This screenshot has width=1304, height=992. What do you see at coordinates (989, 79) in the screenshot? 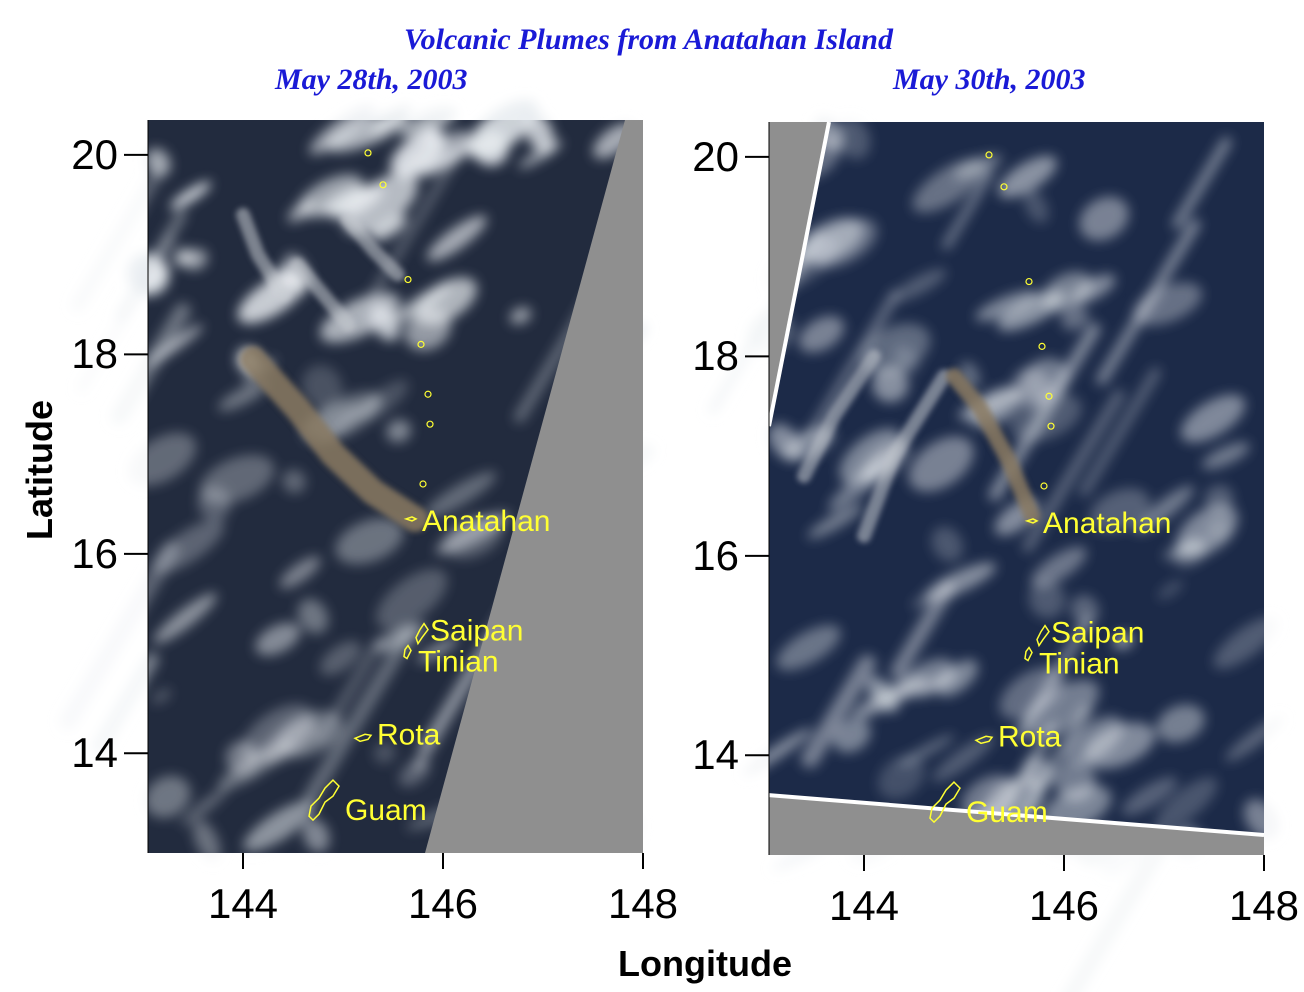
I see `panel-2-date: May 30th, 2003` at bounding box center [989, 79].